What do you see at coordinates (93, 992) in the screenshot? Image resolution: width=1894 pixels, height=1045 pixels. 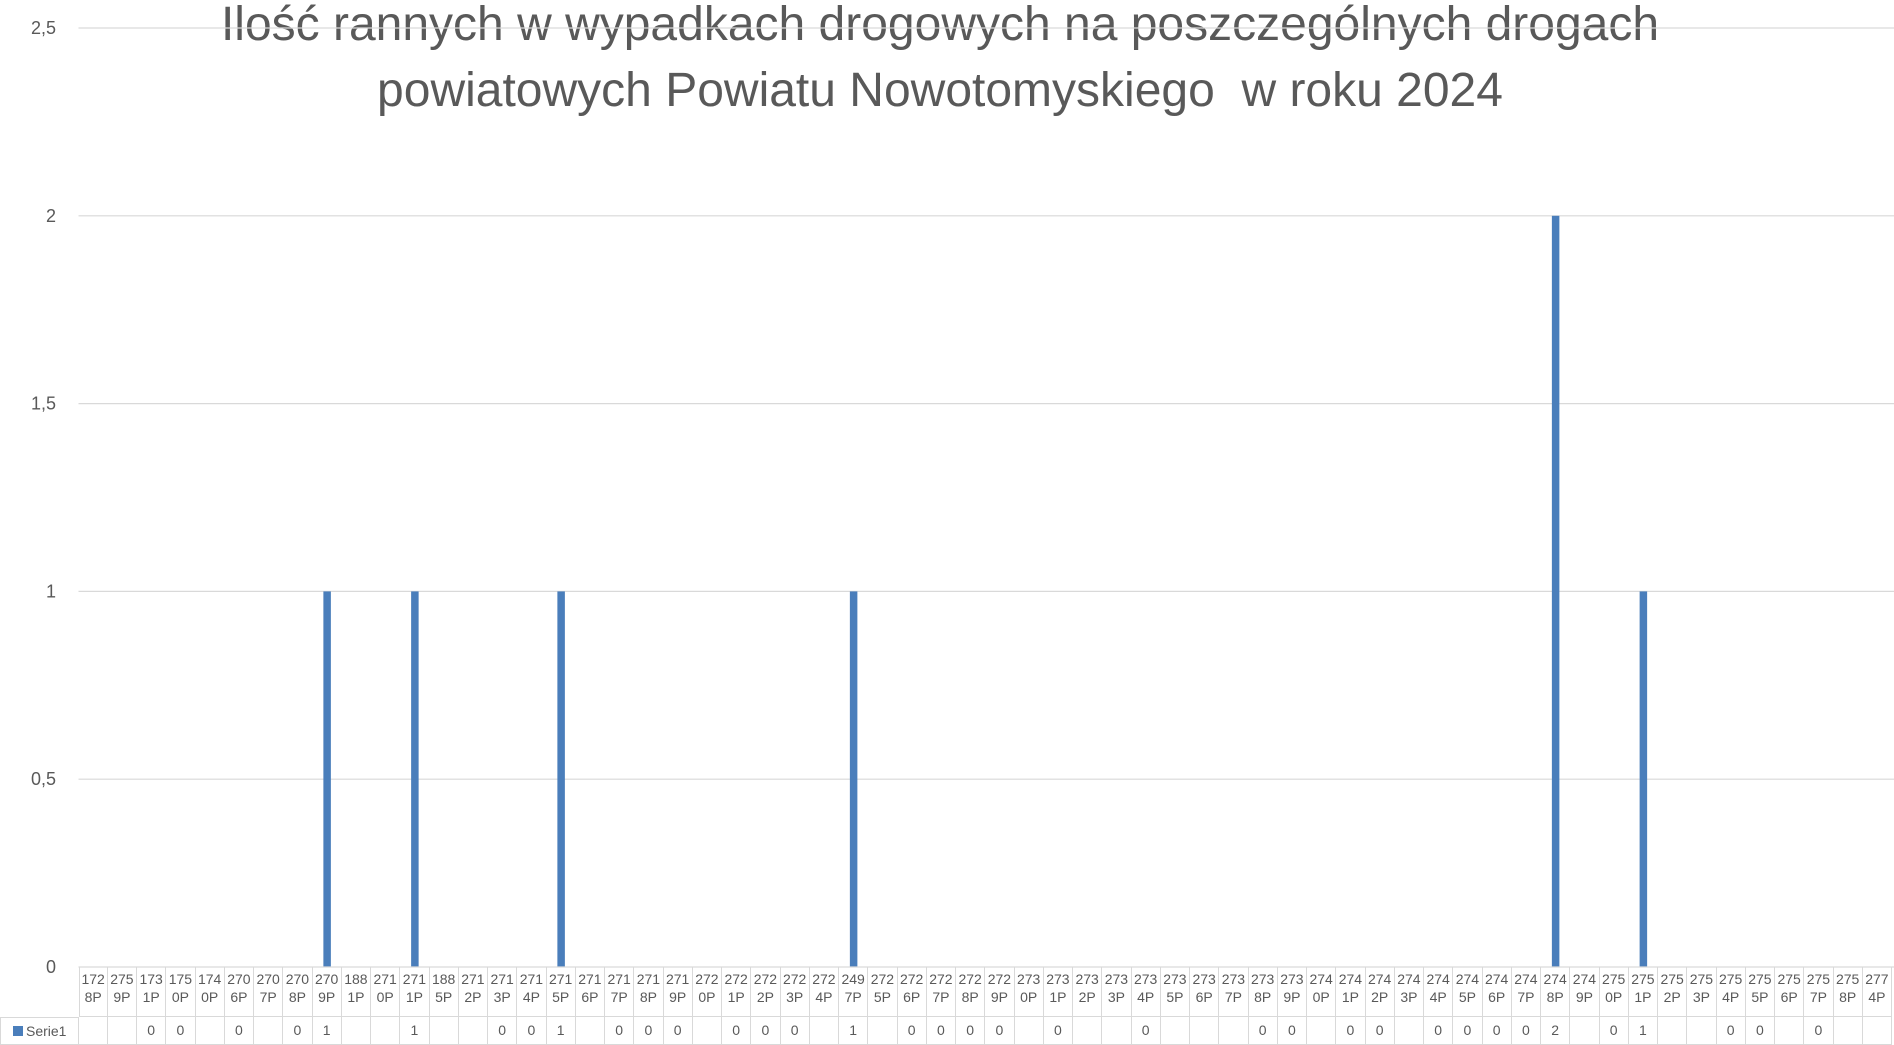 I see `category-cell: 1728P` at bounding box center [93, 992].